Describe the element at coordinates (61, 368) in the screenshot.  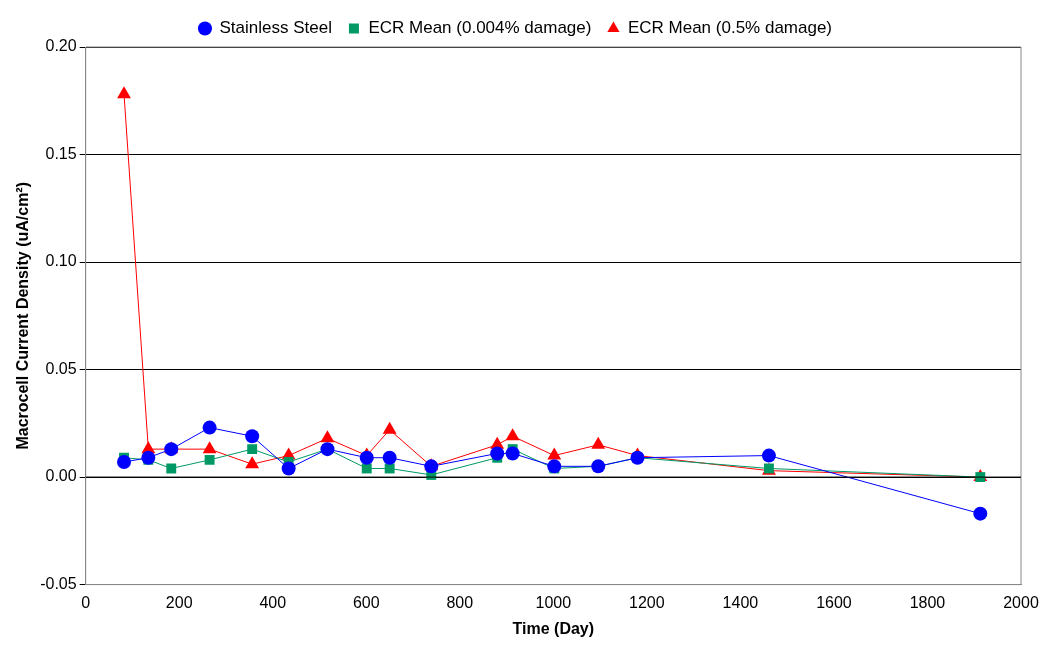
I see `y-tick-label: 0.05` at that location.